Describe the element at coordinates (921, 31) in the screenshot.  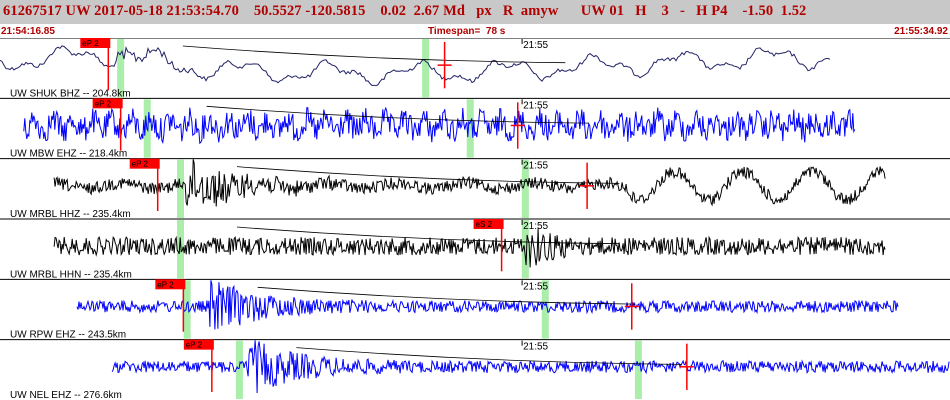
I see `end-time-label: 21:55:34.92` at that location.